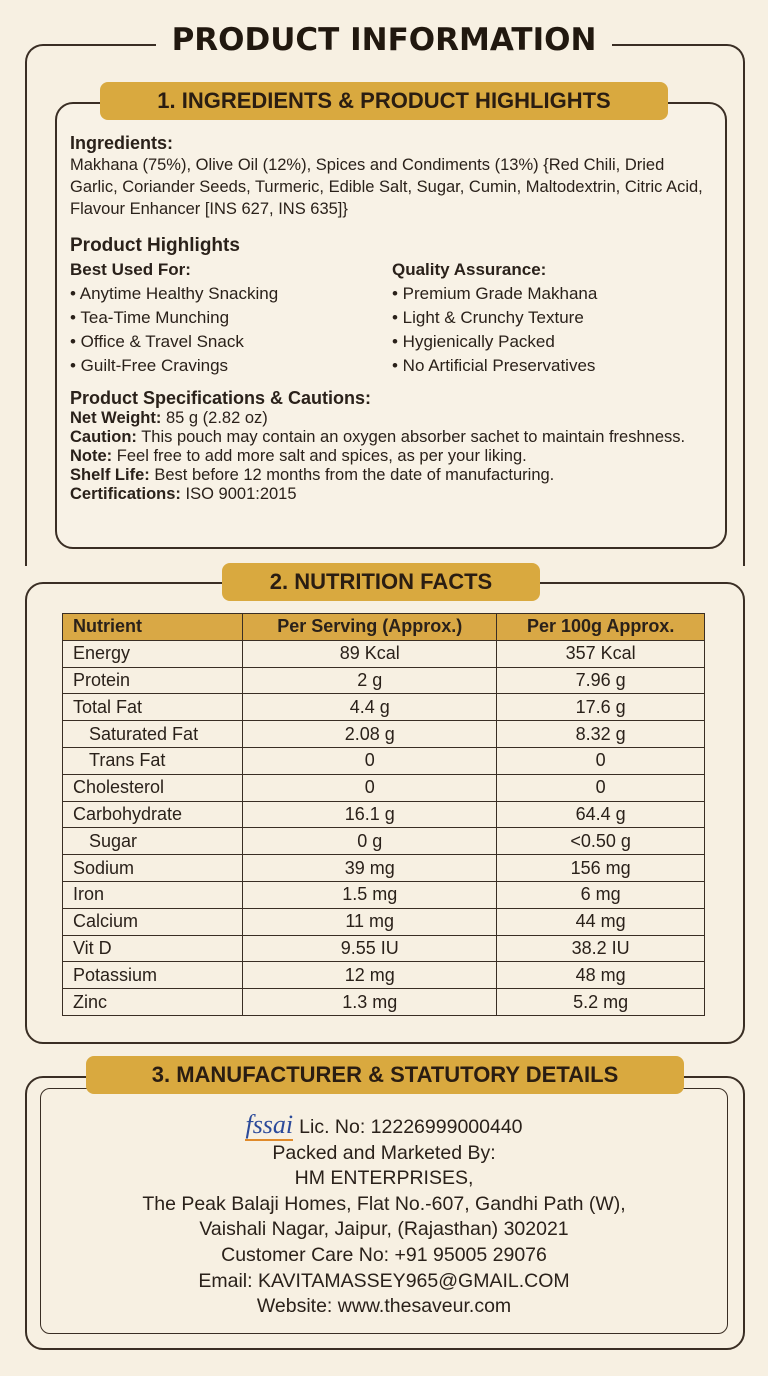  I want to click on table-cell: 0 g, so click(370, 841).